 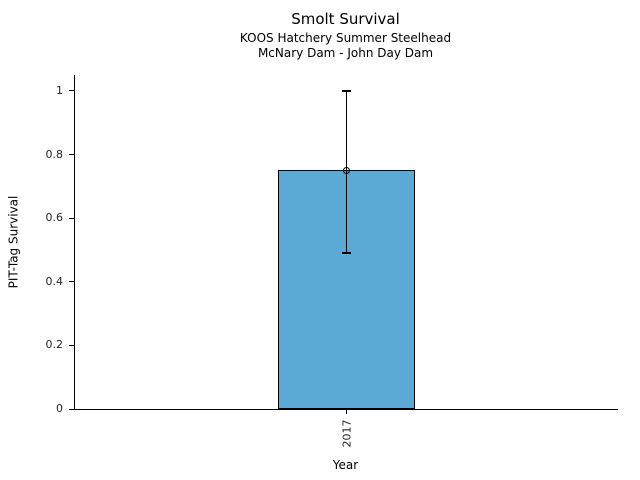 I want to click on error-bar-cap-top, so click(x=346, y=91).